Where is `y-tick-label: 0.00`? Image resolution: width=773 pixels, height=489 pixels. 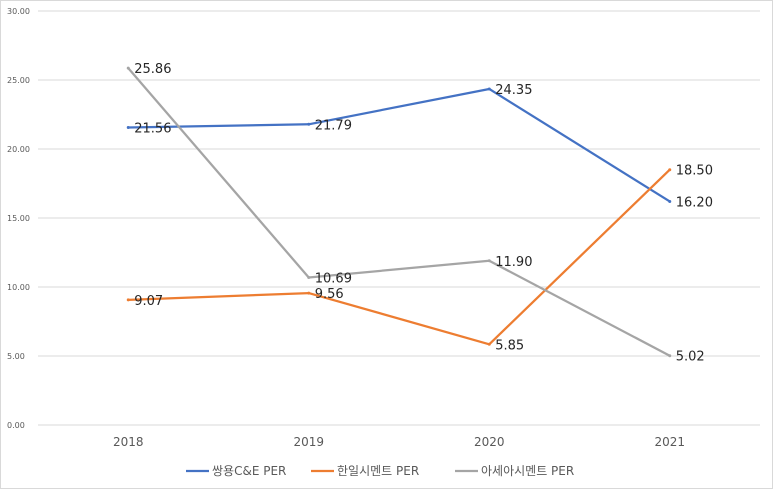
y-tick-label: 0.00 is located at coordinates (16, 425).